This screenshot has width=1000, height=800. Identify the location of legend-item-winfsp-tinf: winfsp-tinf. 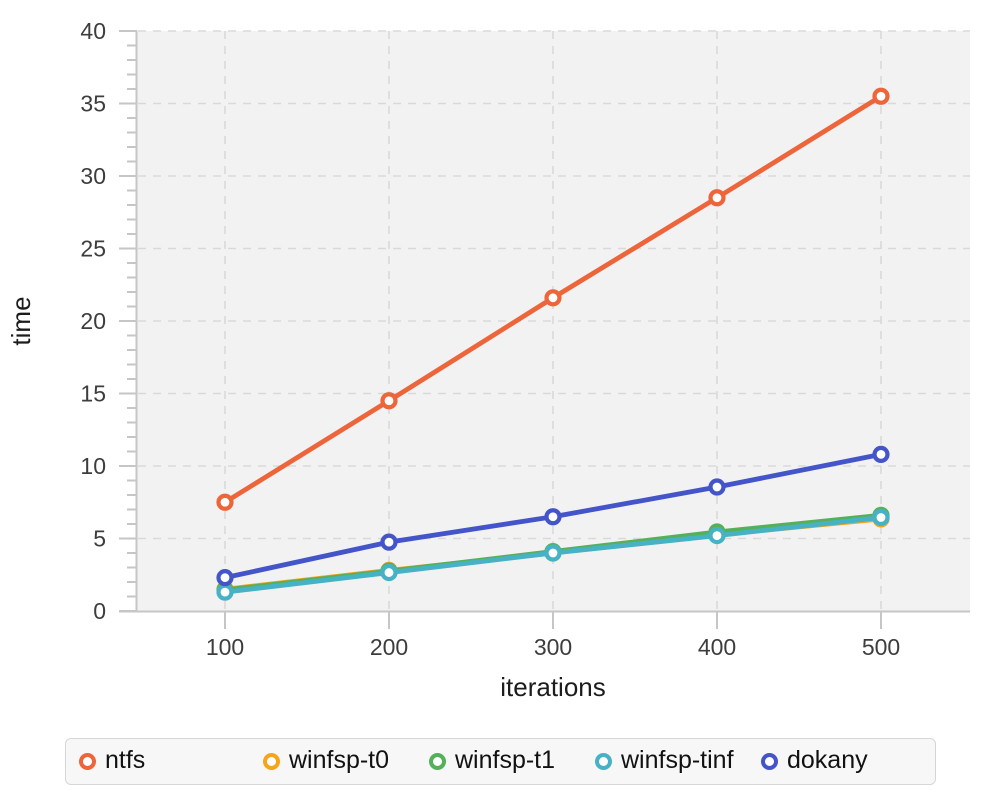
(678, 761).